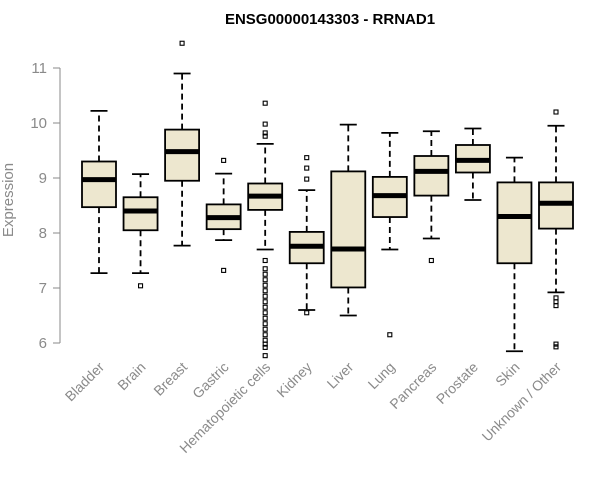  Describe the element at coordinates (381, 375) in the screenshot. I see `x-tick-label: Lung` at that location.